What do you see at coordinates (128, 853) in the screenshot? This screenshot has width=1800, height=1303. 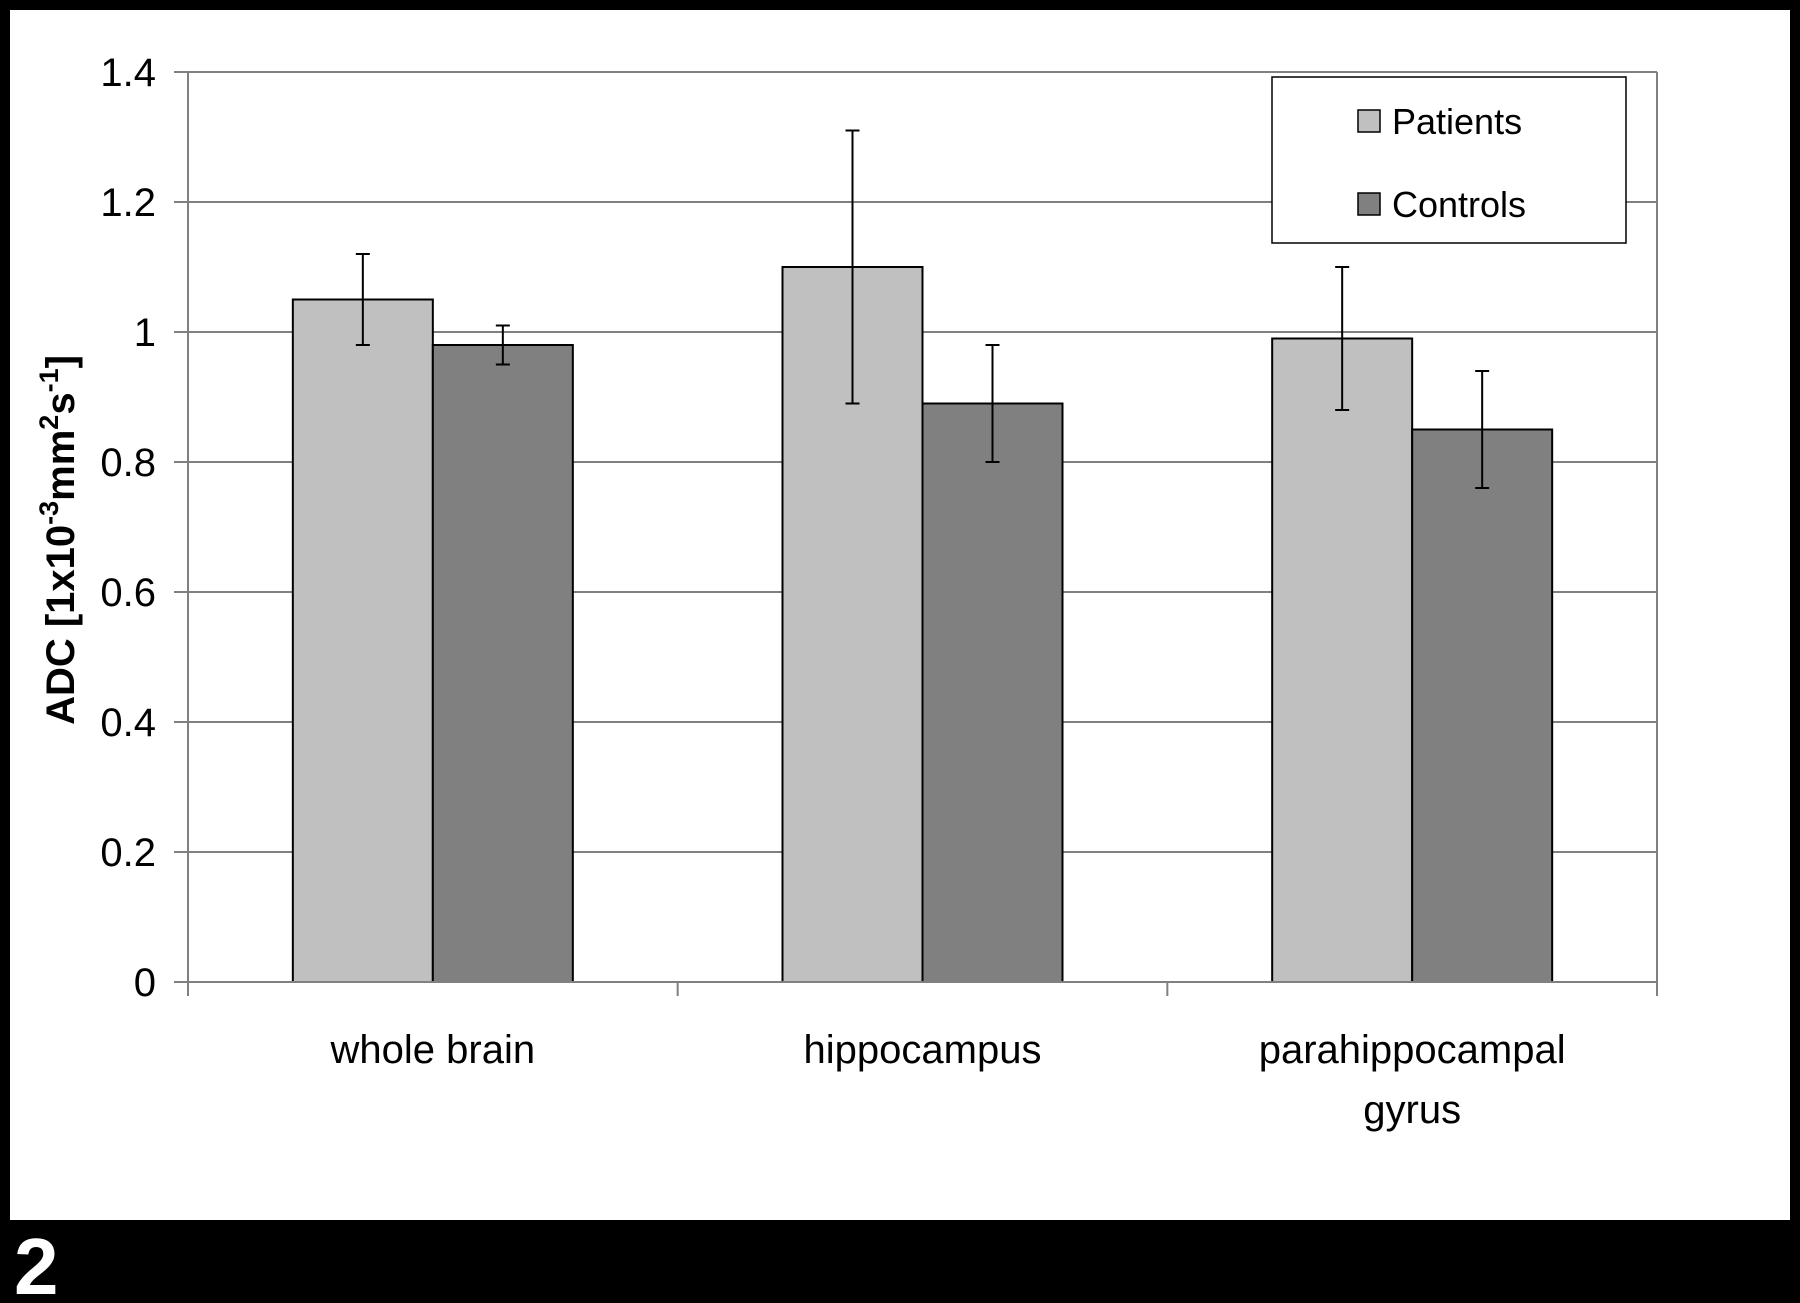 I see `y-tick-label: 0.2` at bounding box center [128, 853].